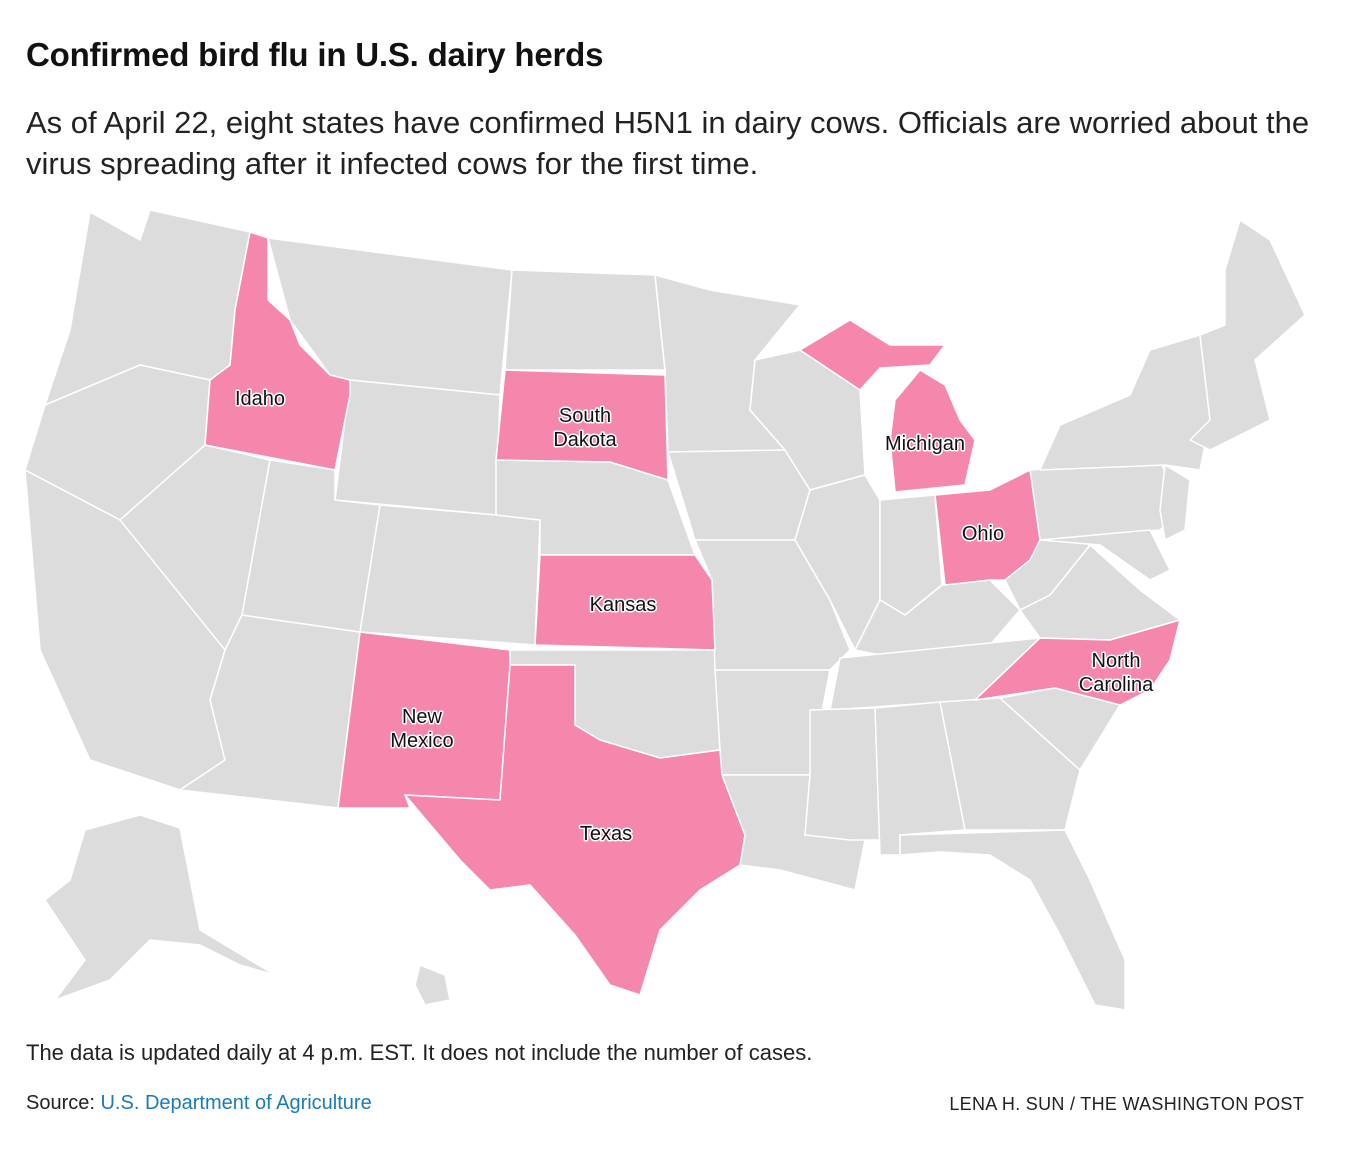 The image size is (1356, 1158). What do you see at coordinates (160, 907) in the screenshot?
I see `state-alaska` at bounding box center [160, 907].